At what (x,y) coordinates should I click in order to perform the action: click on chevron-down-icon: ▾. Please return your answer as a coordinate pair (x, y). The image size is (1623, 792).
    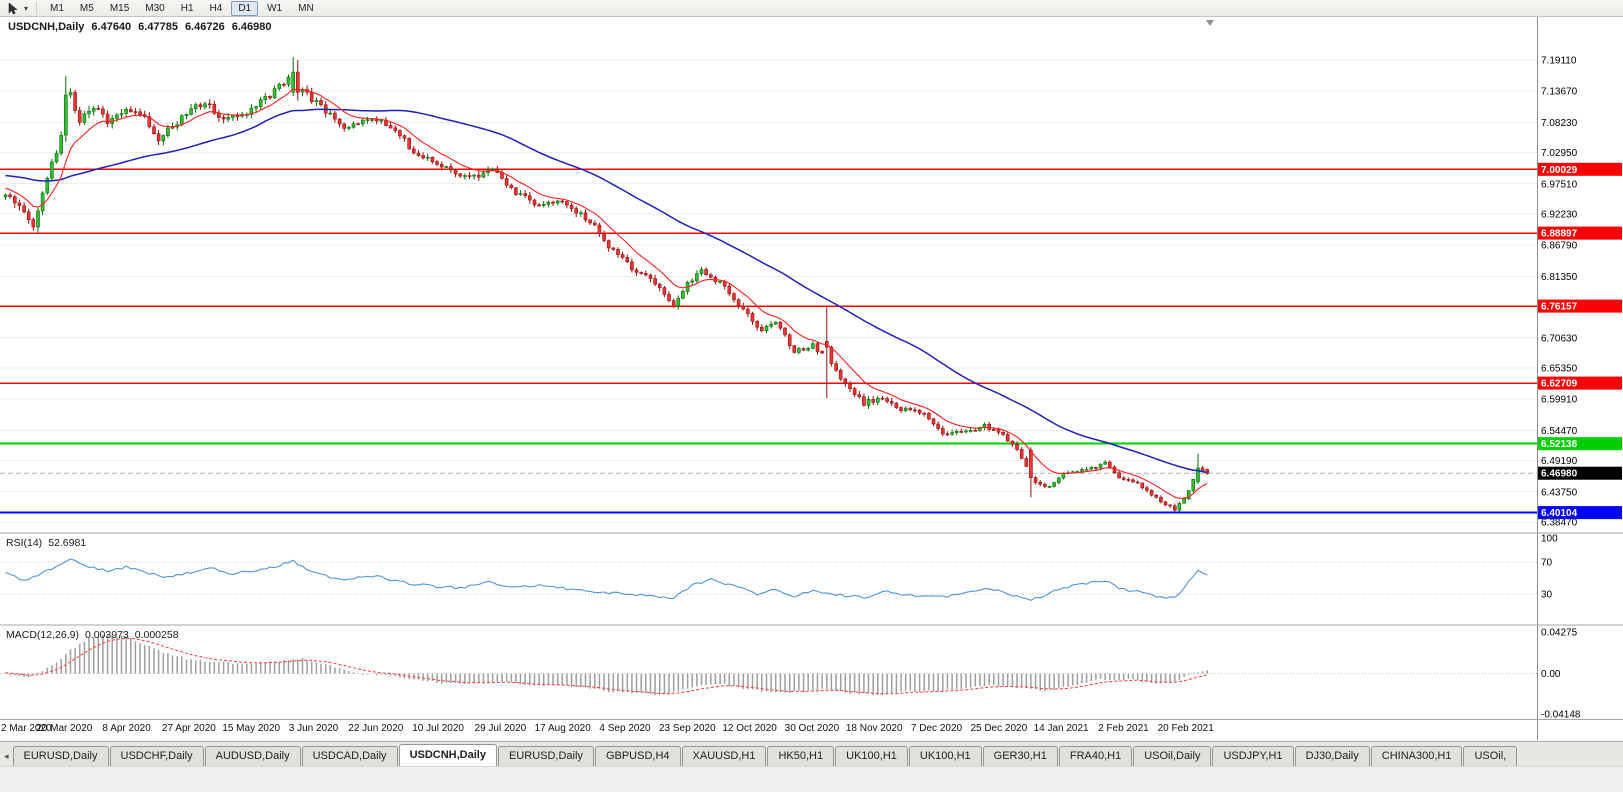
    Looking at the image, I should click on (26, 8).